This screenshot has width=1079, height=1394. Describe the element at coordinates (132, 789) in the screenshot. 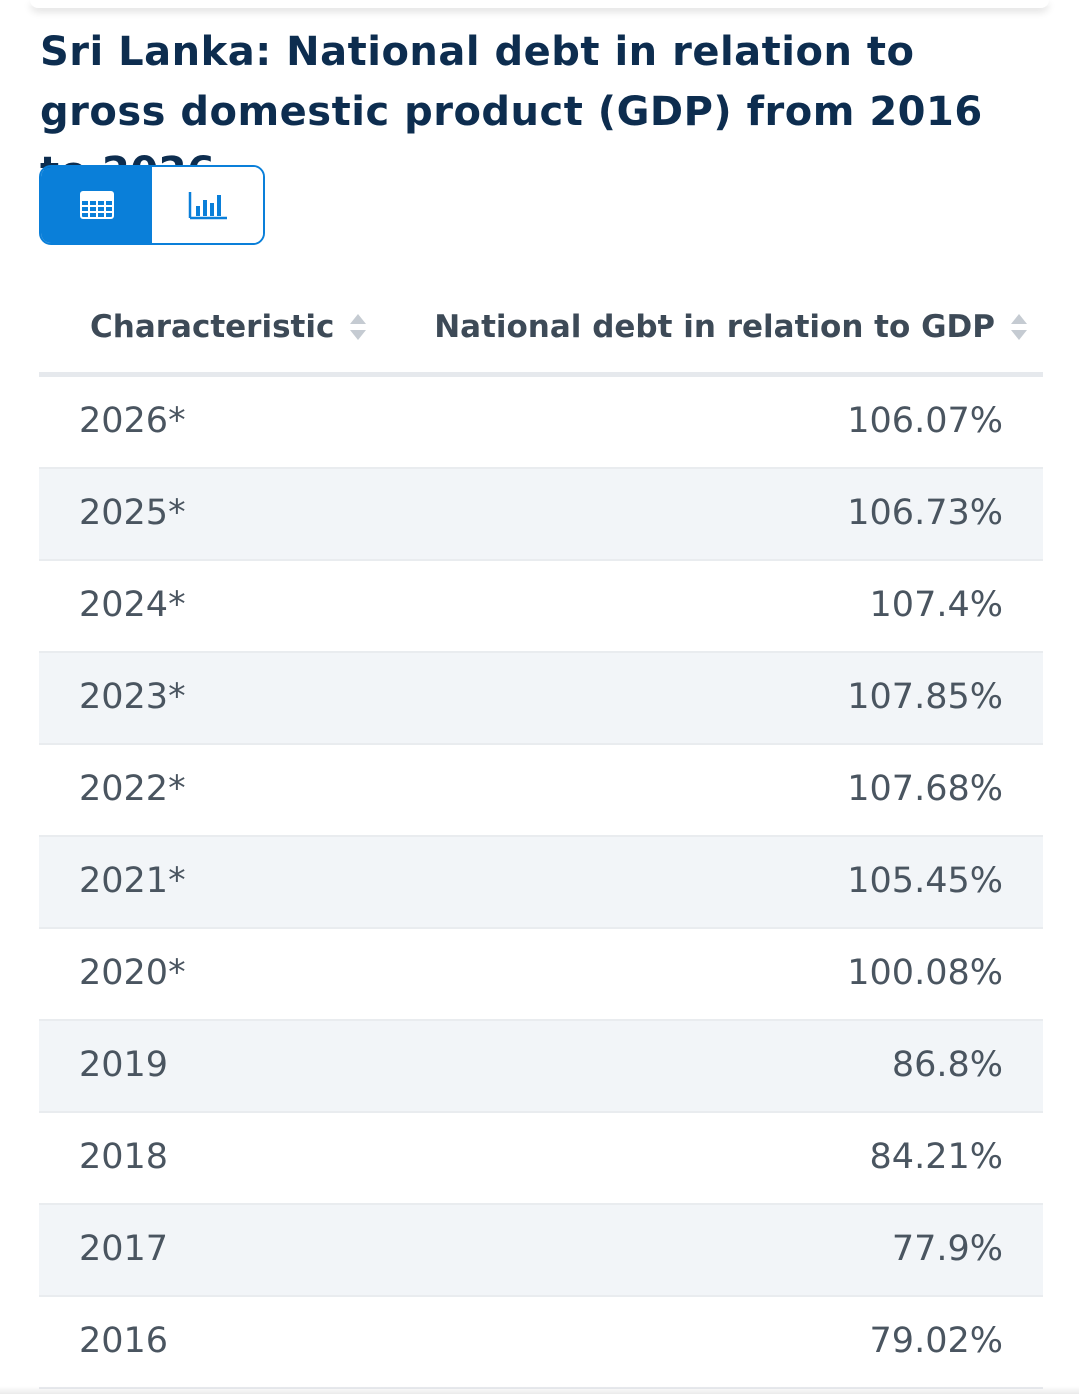

I see `year-cell: 2022*` at that location.